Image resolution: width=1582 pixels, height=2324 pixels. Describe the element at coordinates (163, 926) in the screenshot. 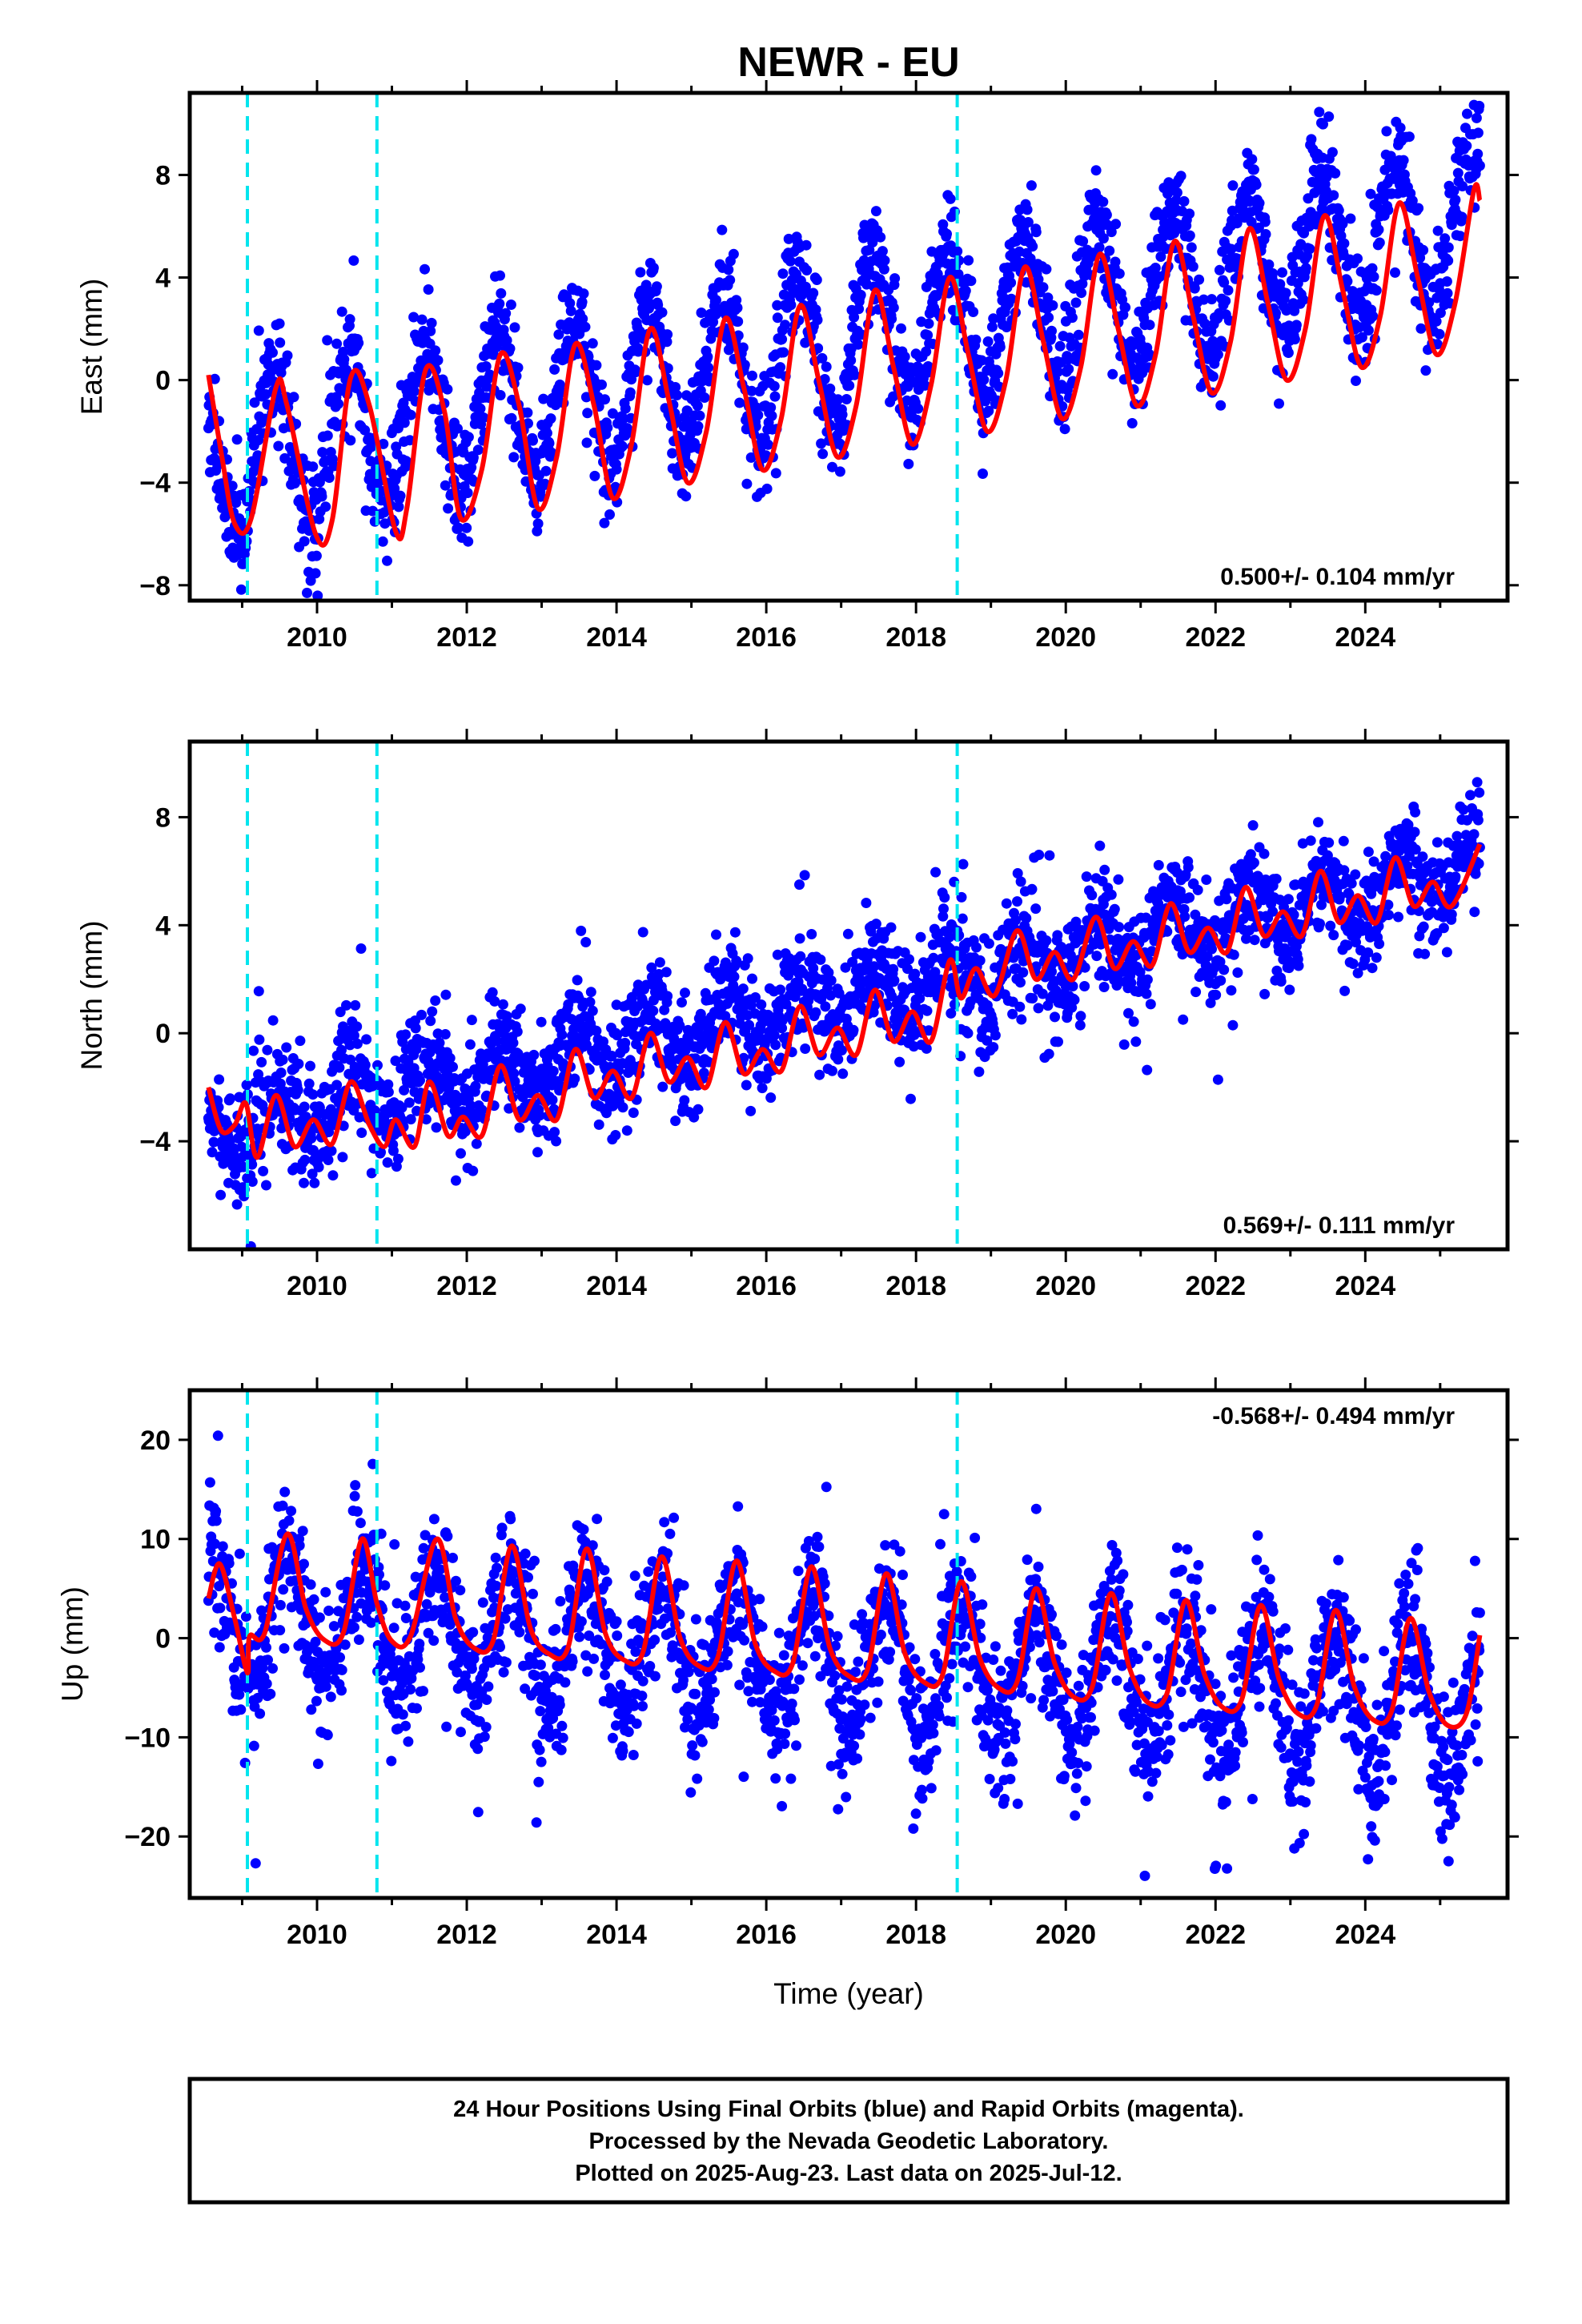

I see `north-y-tick-label: 4` at that location.